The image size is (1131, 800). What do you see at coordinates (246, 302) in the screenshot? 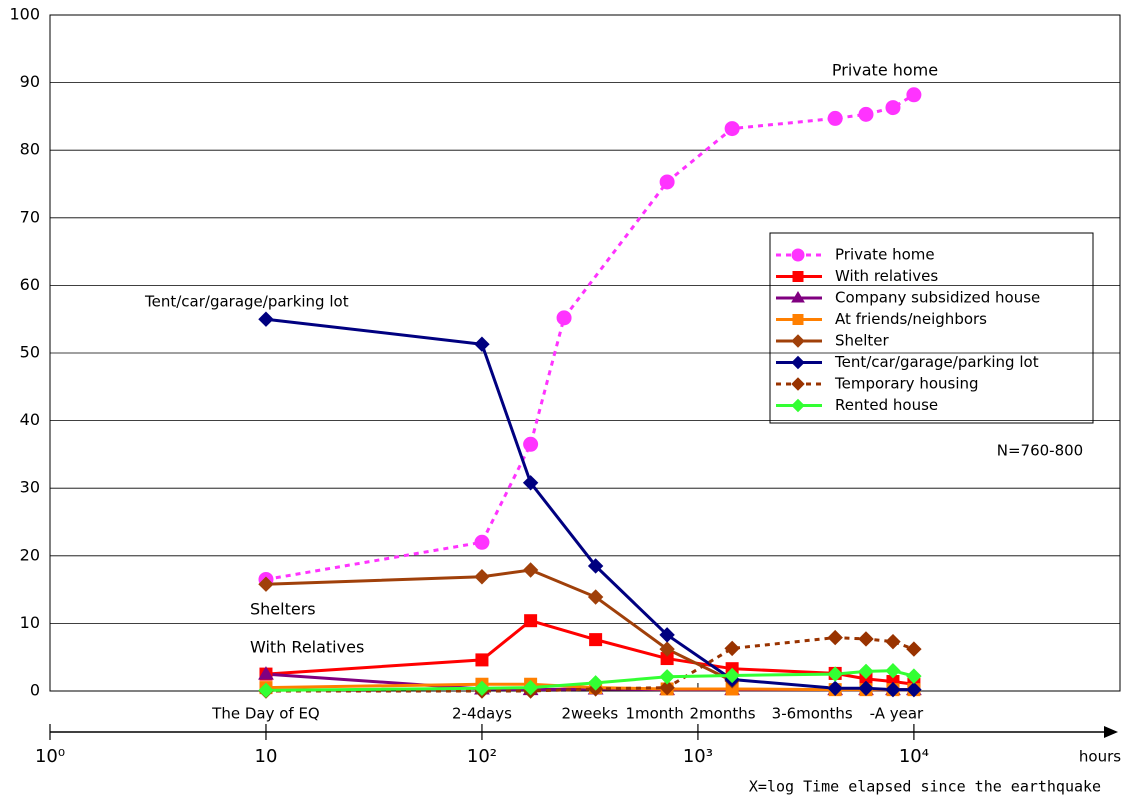
I see `annotation: Tent/car/garage/parking lot` at bounding box center [246, 302].